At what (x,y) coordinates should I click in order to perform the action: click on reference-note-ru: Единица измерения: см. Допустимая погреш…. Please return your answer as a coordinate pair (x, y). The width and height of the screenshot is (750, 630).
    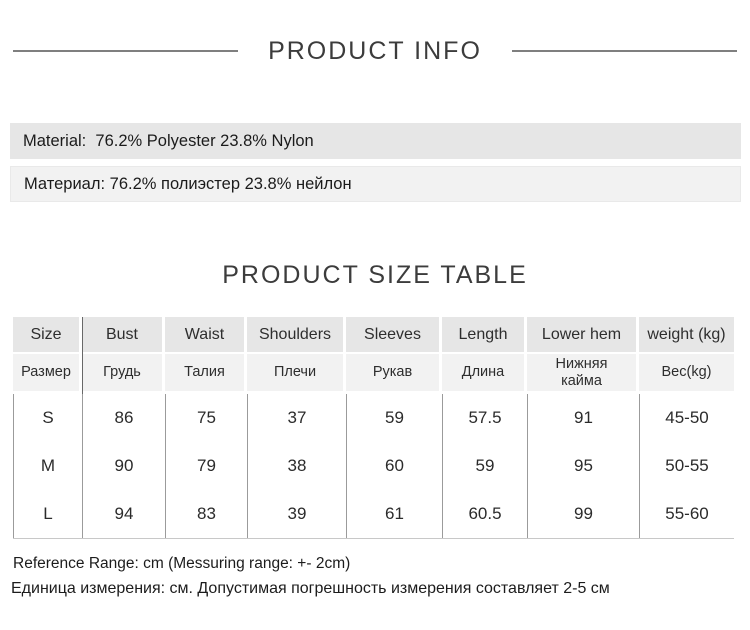
    Looking at the image, I should click on (310, 588).